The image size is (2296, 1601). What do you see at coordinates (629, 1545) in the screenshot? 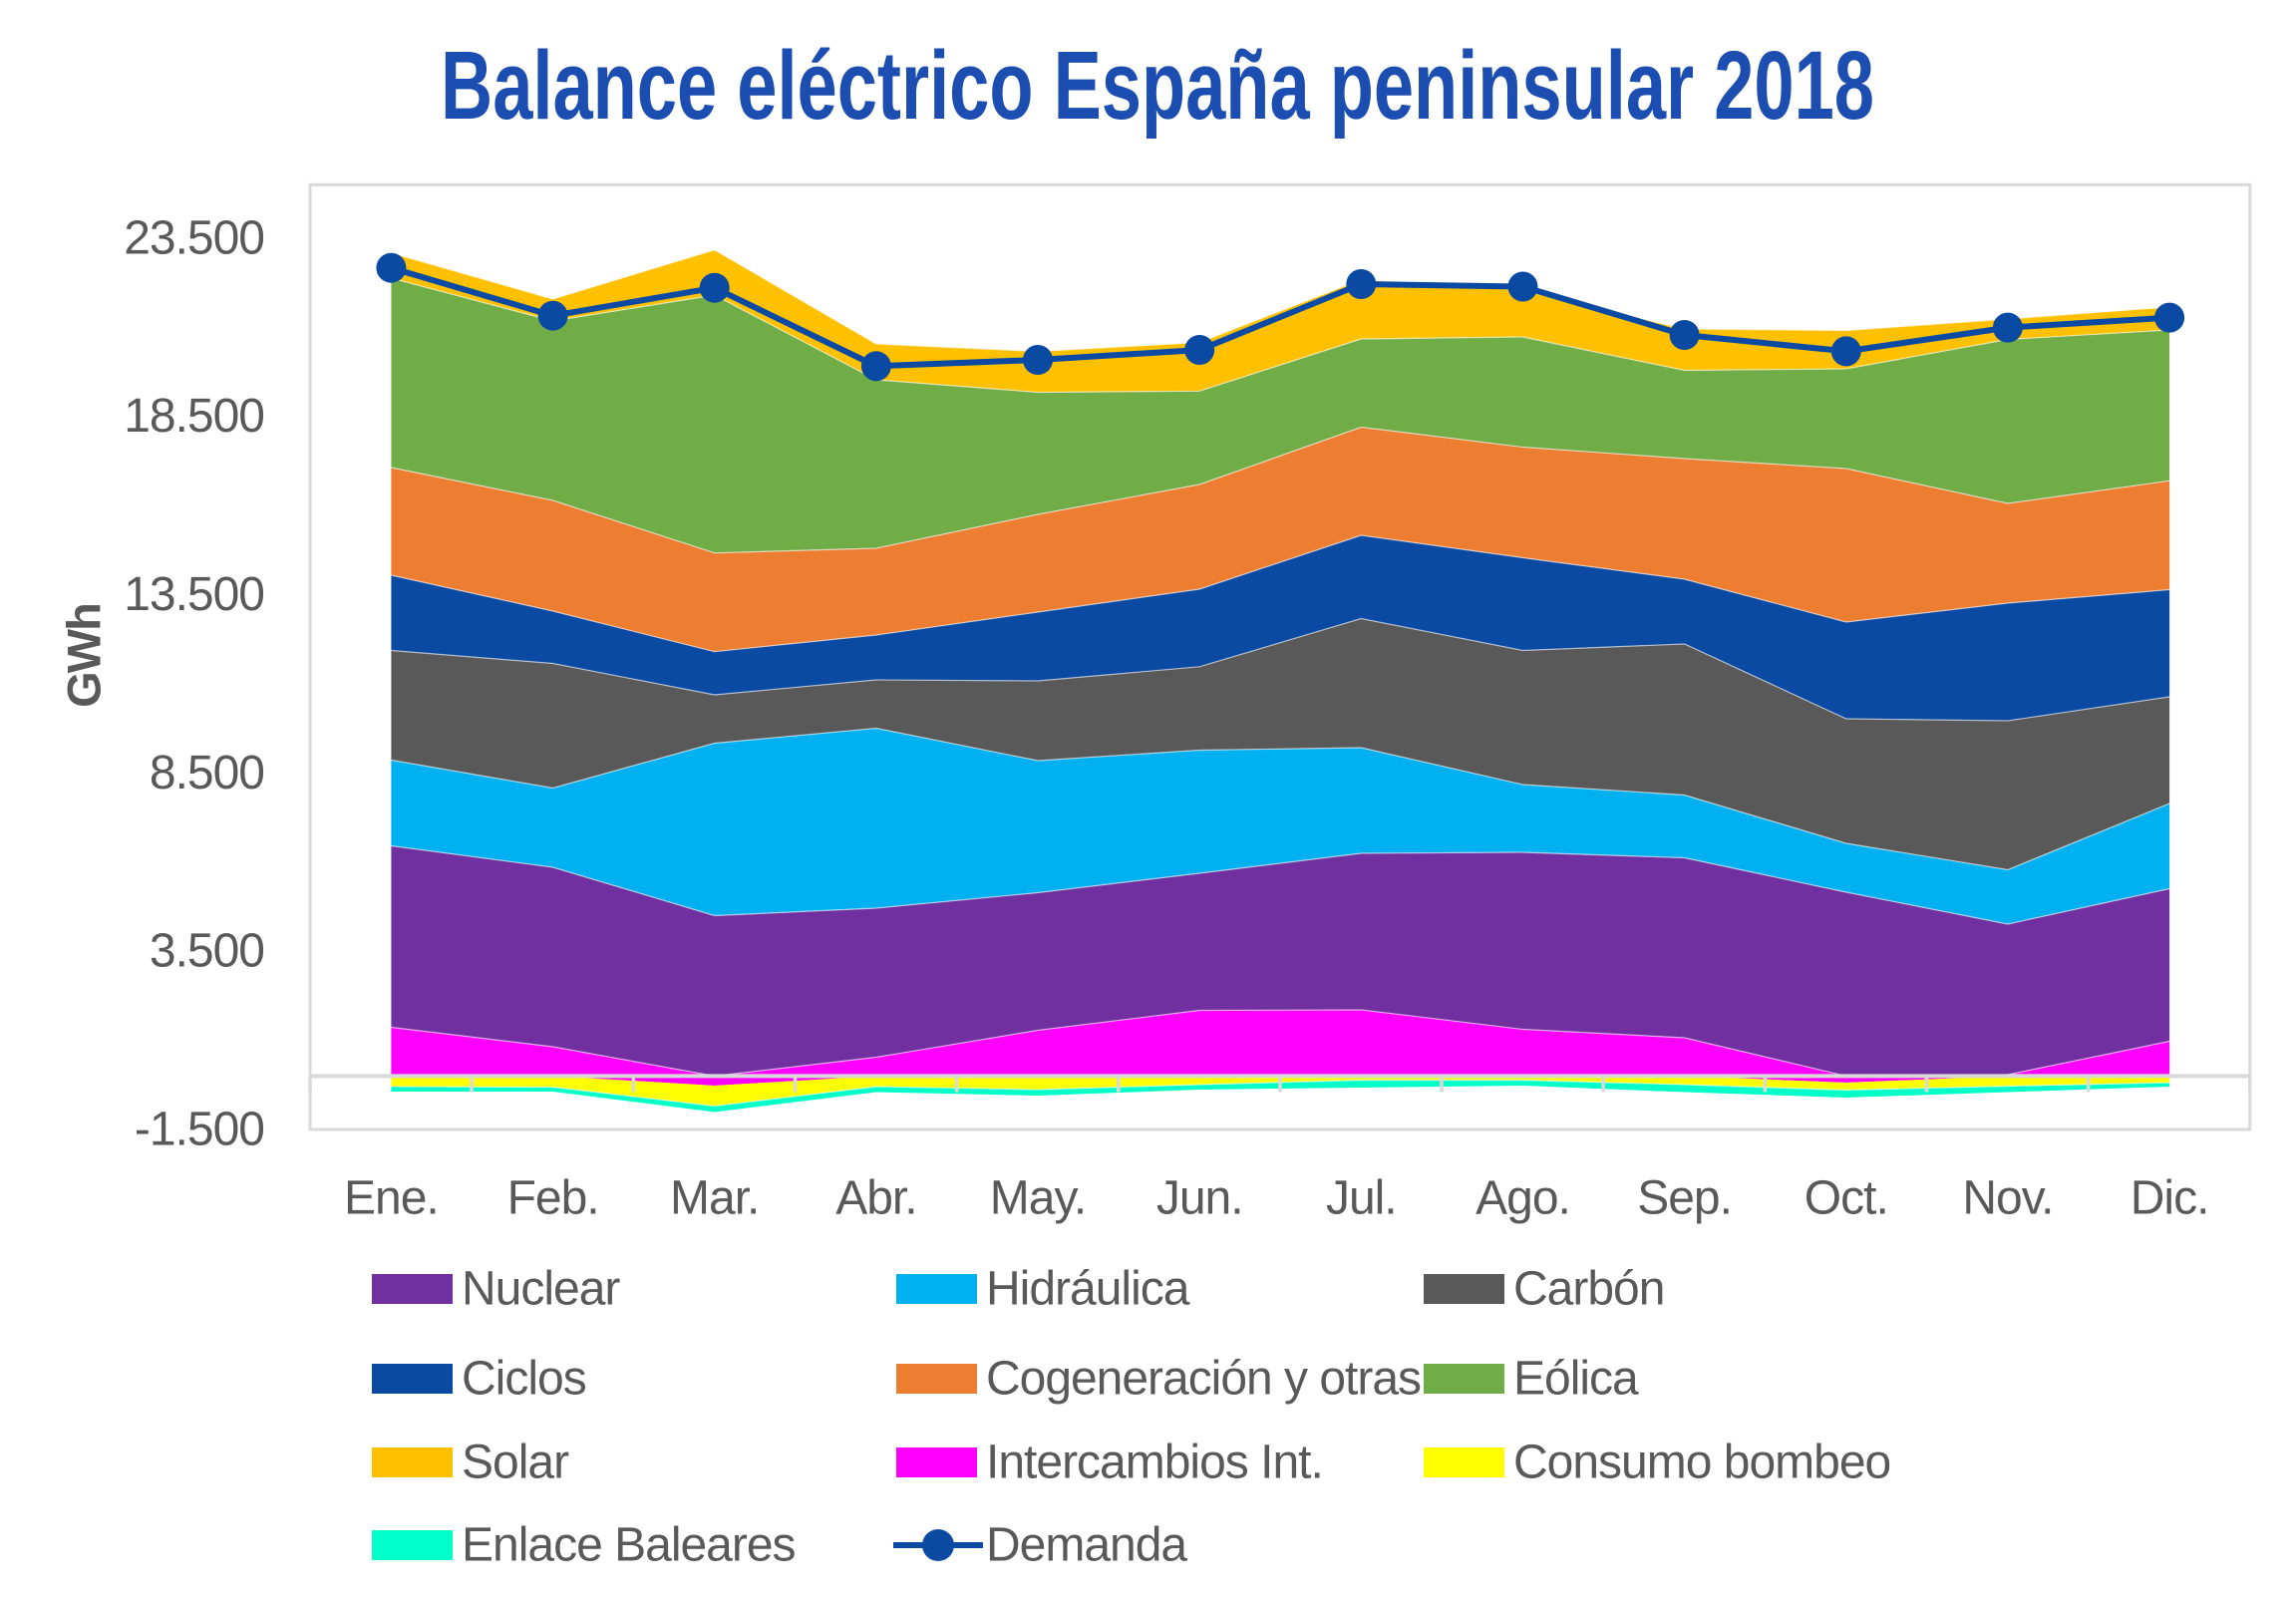
I see `svg-text: Enlace Baleares` at bounding box center [629, 1545].